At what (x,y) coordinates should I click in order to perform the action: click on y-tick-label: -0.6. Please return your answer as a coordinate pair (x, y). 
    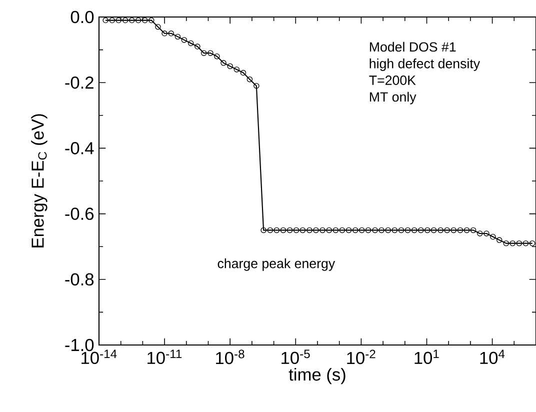
    Looking at the image, I should click on (79, 214).